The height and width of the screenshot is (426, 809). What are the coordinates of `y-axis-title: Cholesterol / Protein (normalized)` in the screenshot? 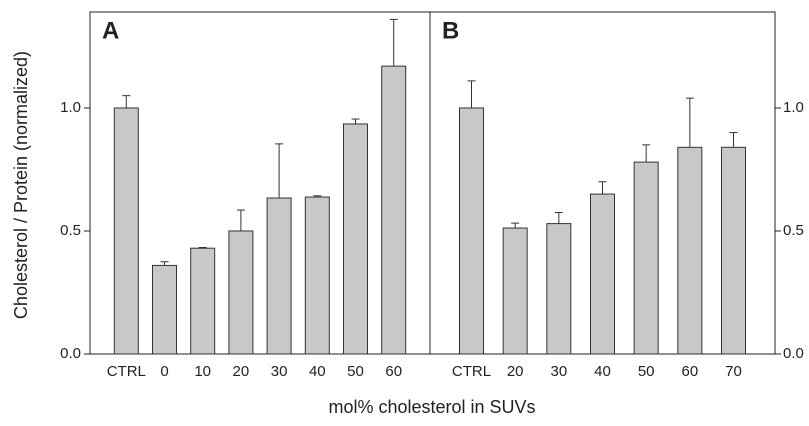 It's located at (21, 185).